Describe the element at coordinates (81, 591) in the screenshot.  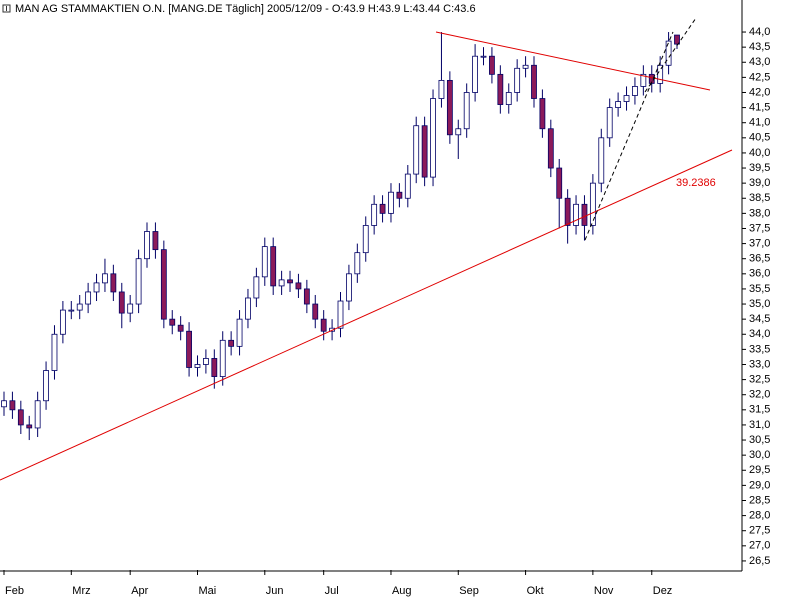
I see `x-tick-label: Mrz` at that location.